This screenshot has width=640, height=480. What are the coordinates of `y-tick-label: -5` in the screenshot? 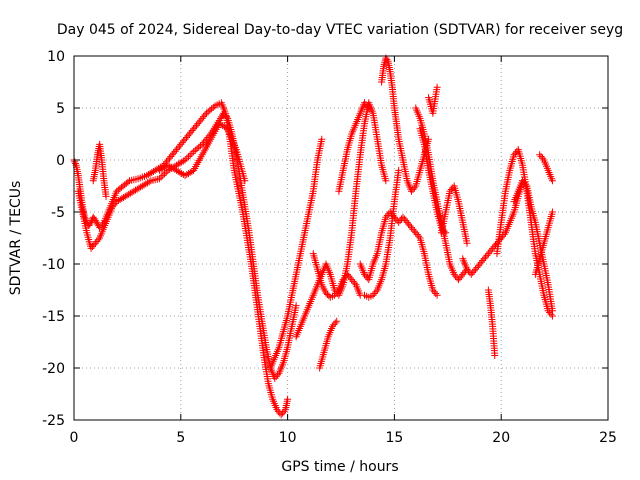 It's located at (58, 213).